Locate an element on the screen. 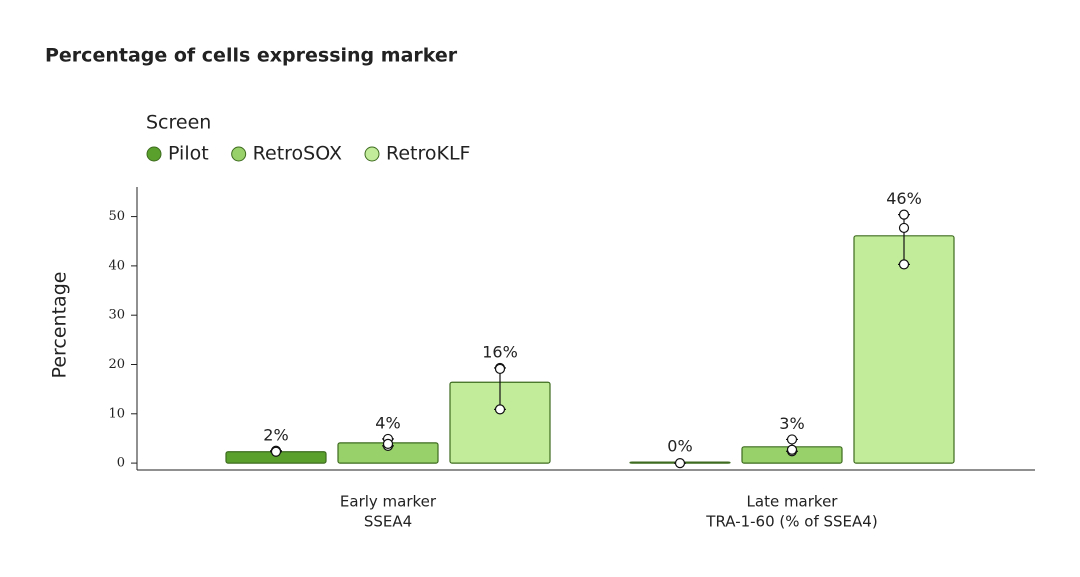 This screenshot has width=1080, height=577. x-tick-label: Late marker is located at coordinates (793, 502).